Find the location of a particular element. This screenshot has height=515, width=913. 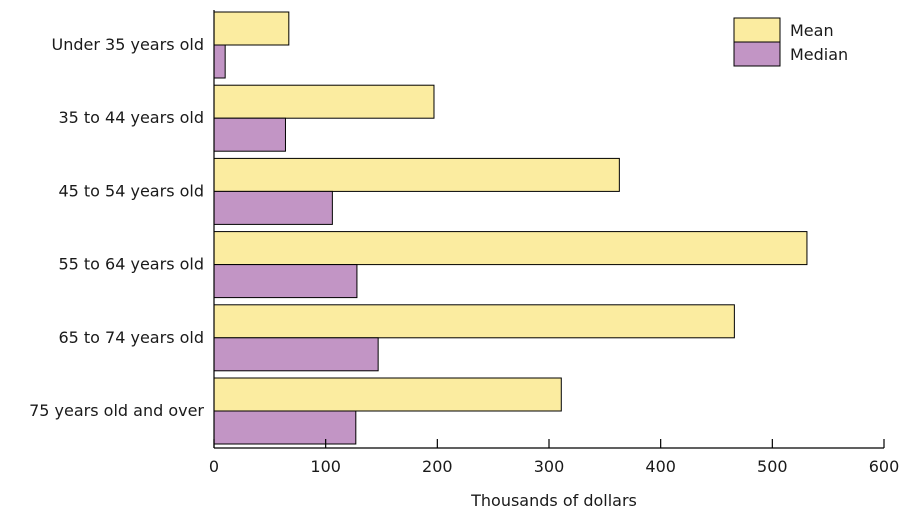

legend-label-mean: Mean is located at coordinates (812, 30).